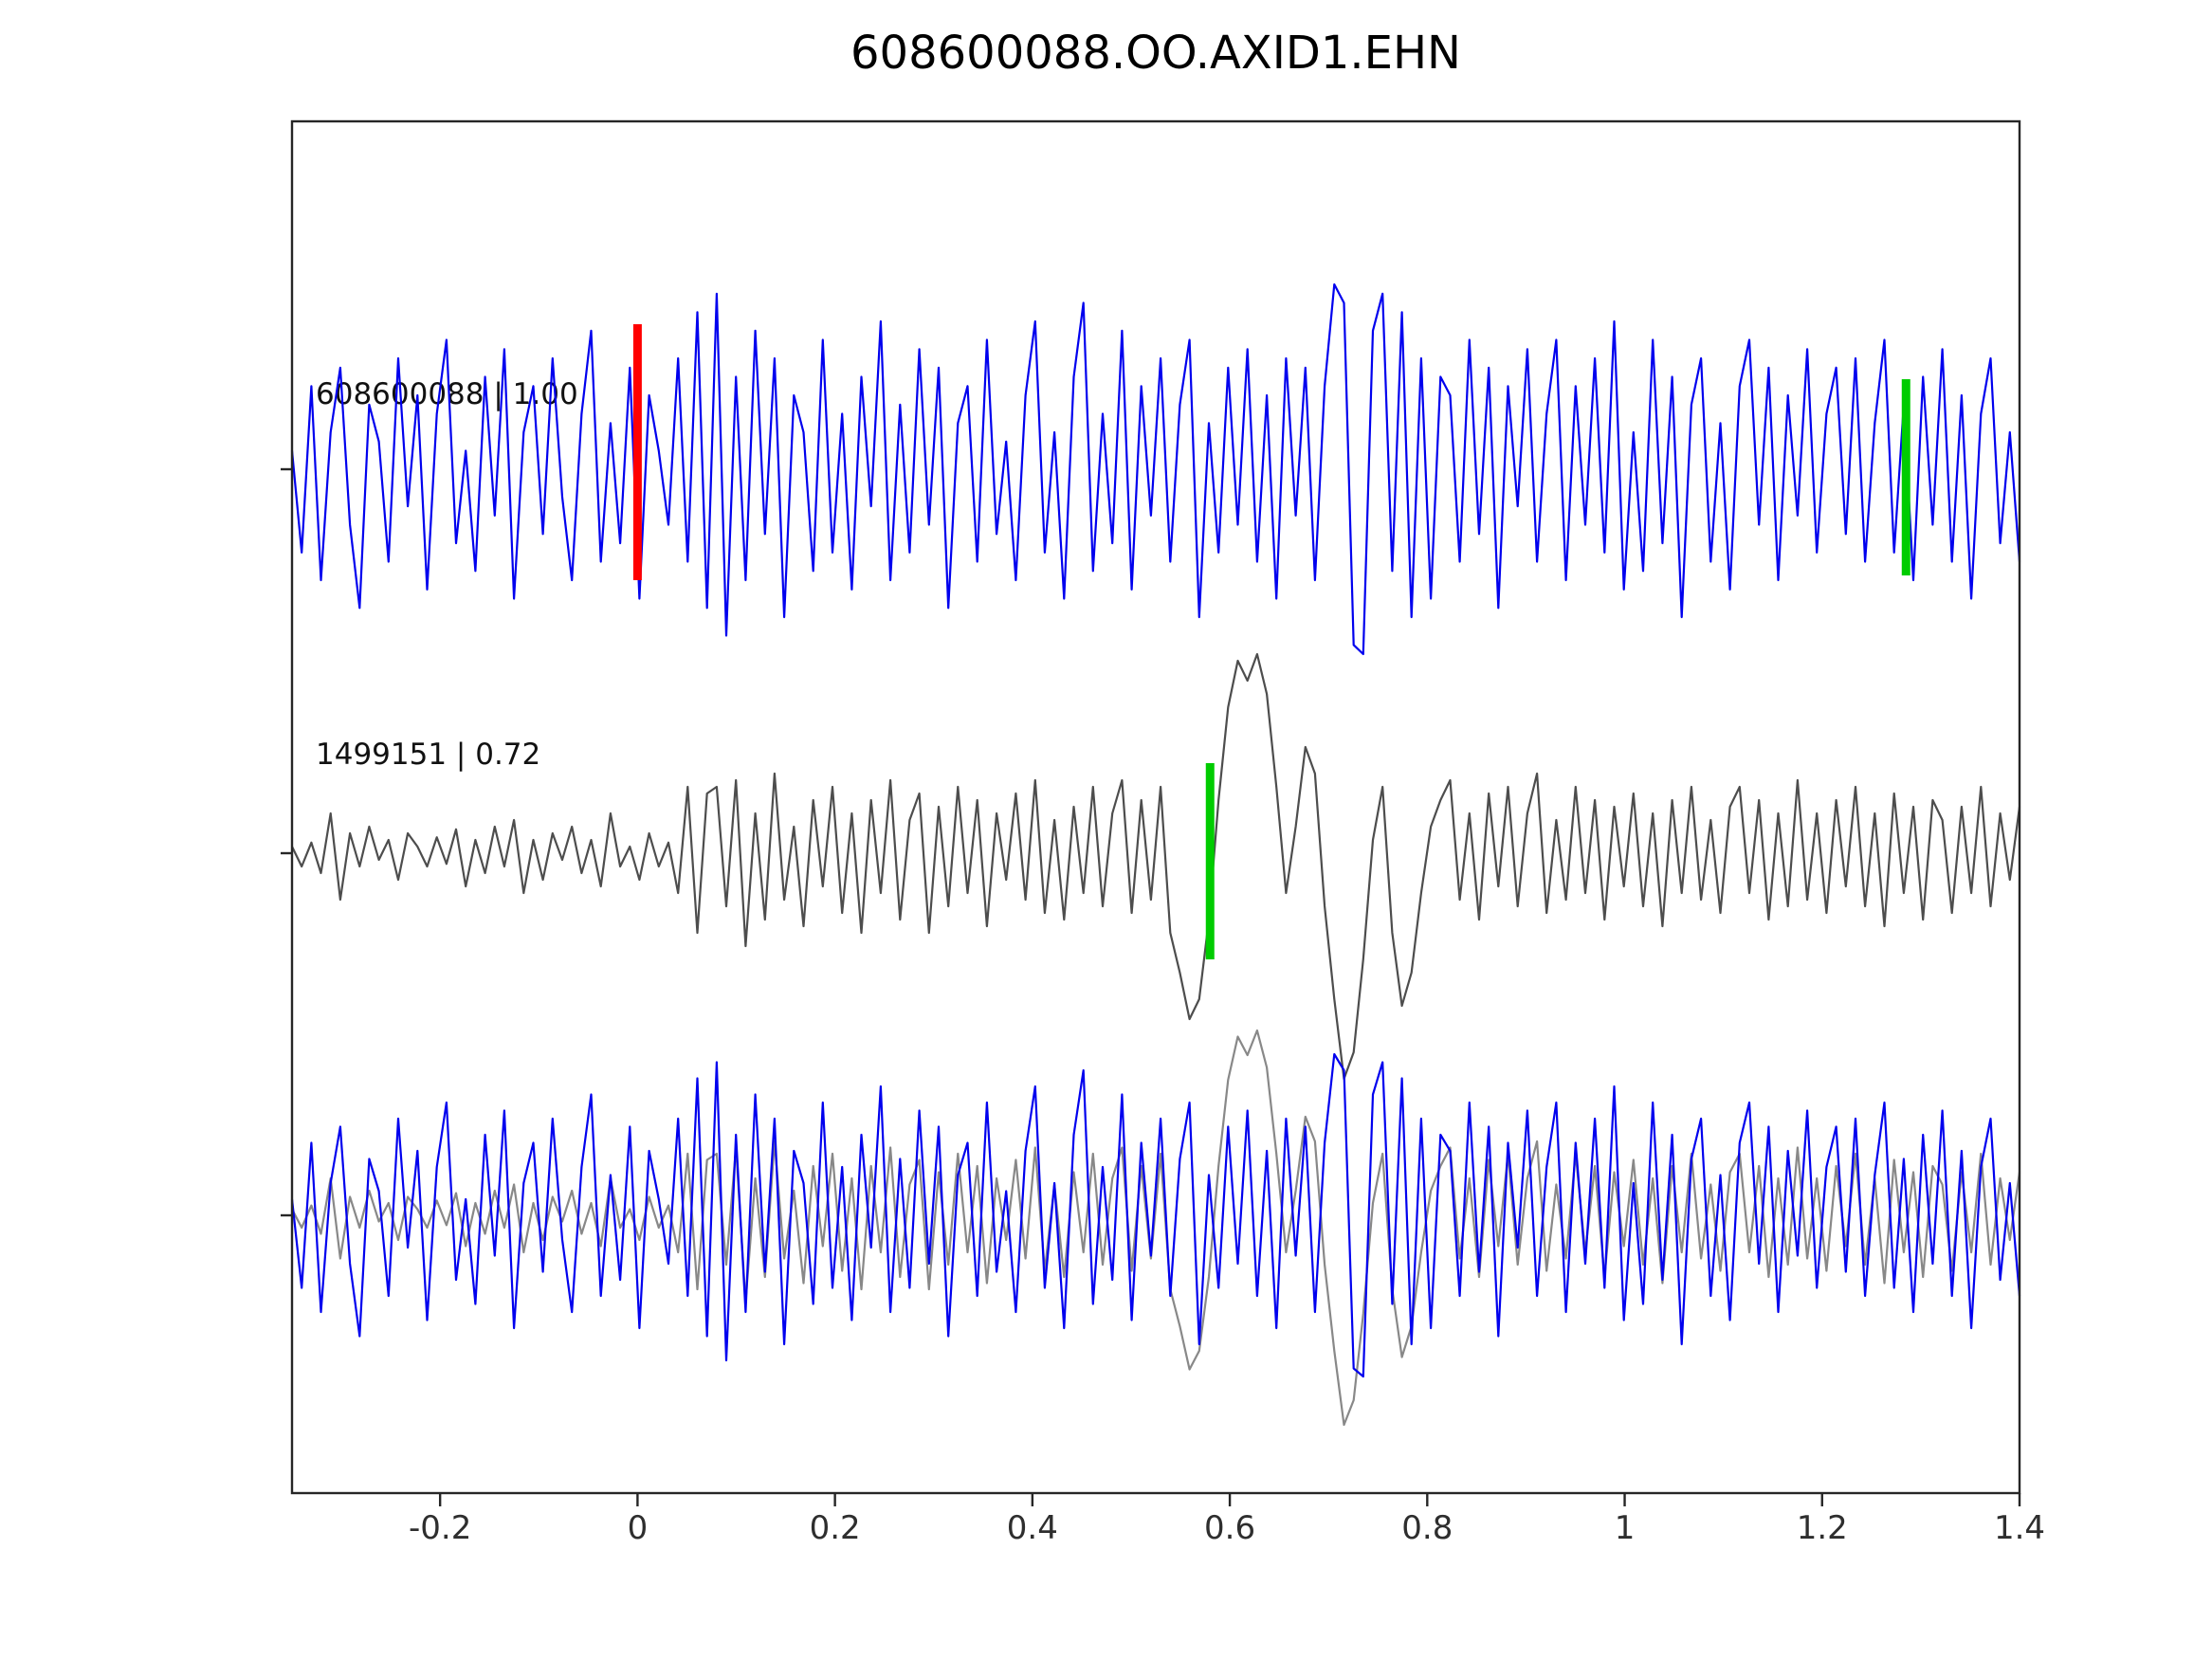 The width and height of the screenshot is (2212, 1659). Describe the element at coordinates (1155, 53) in the screenshot. I see `plot-title: 608600088.OO.AXID1.EHN` at that location.